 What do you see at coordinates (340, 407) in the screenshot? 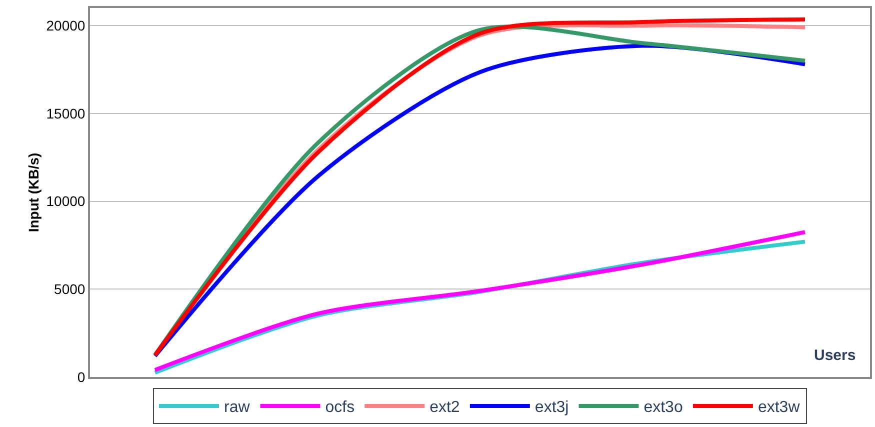
I see `legend-label: ocfs` at bounding box center [340, 407].